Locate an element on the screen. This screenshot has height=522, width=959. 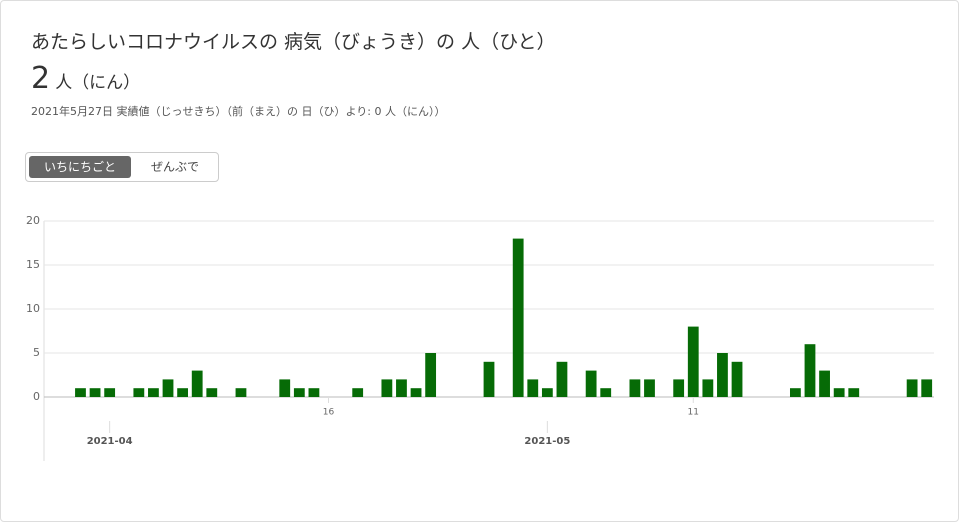
x-tick-label: 16 is located at coordinates (329, 413).